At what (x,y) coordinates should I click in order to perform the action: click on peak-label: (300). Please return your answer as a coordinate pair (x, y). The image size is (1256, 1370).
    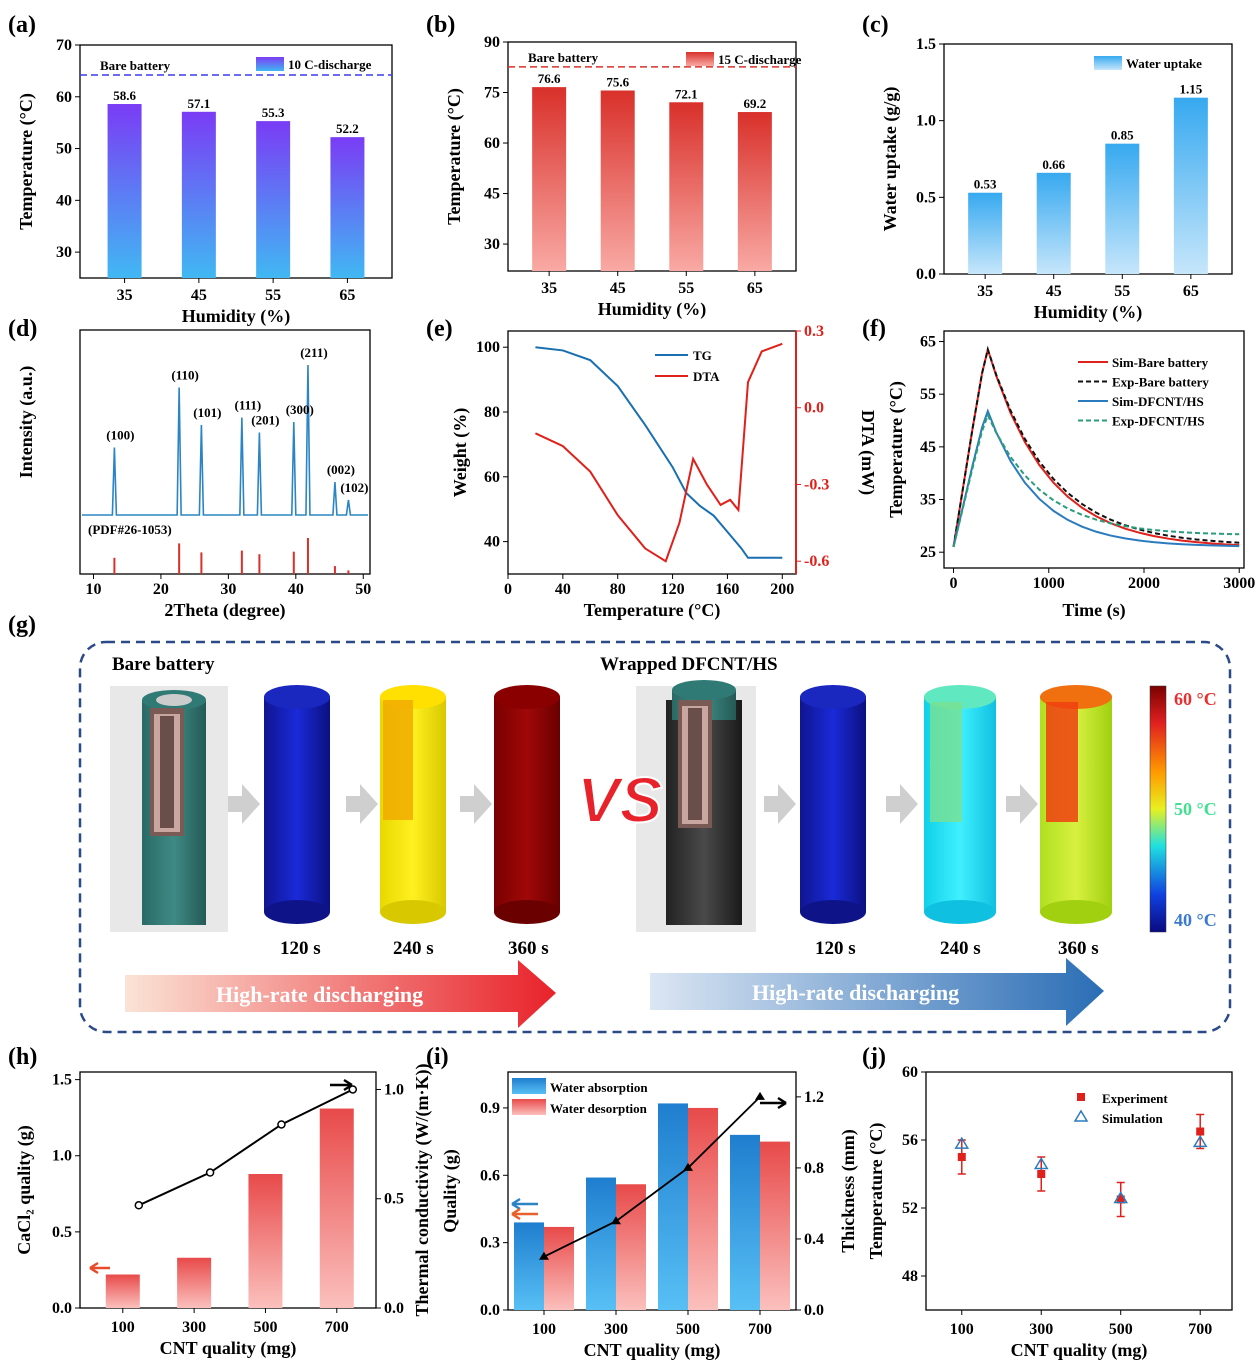
    Looking at the image, I should click on (300, 409).